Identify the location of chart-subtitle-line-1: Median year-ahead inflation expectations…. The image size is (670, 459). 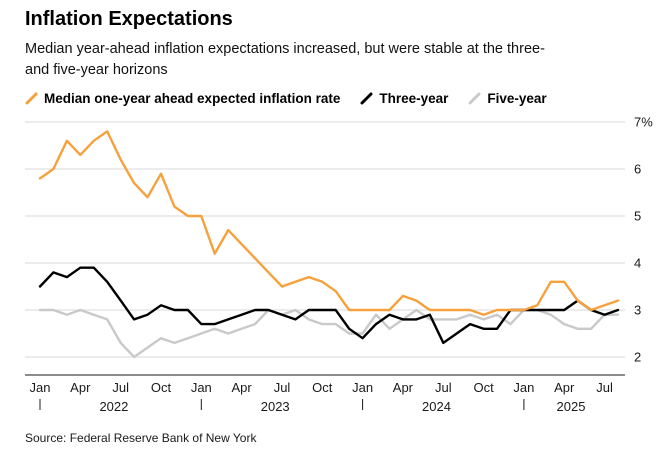
(285, 49).